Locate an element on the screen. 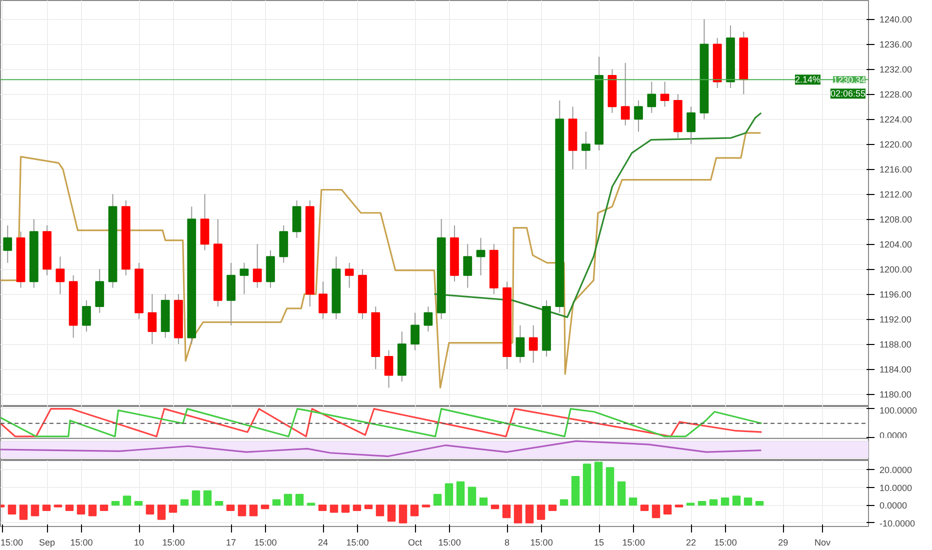 The width and height of the screenshot is (932, 550). x-tick-label: 22 is located at coordinates (691, 543).